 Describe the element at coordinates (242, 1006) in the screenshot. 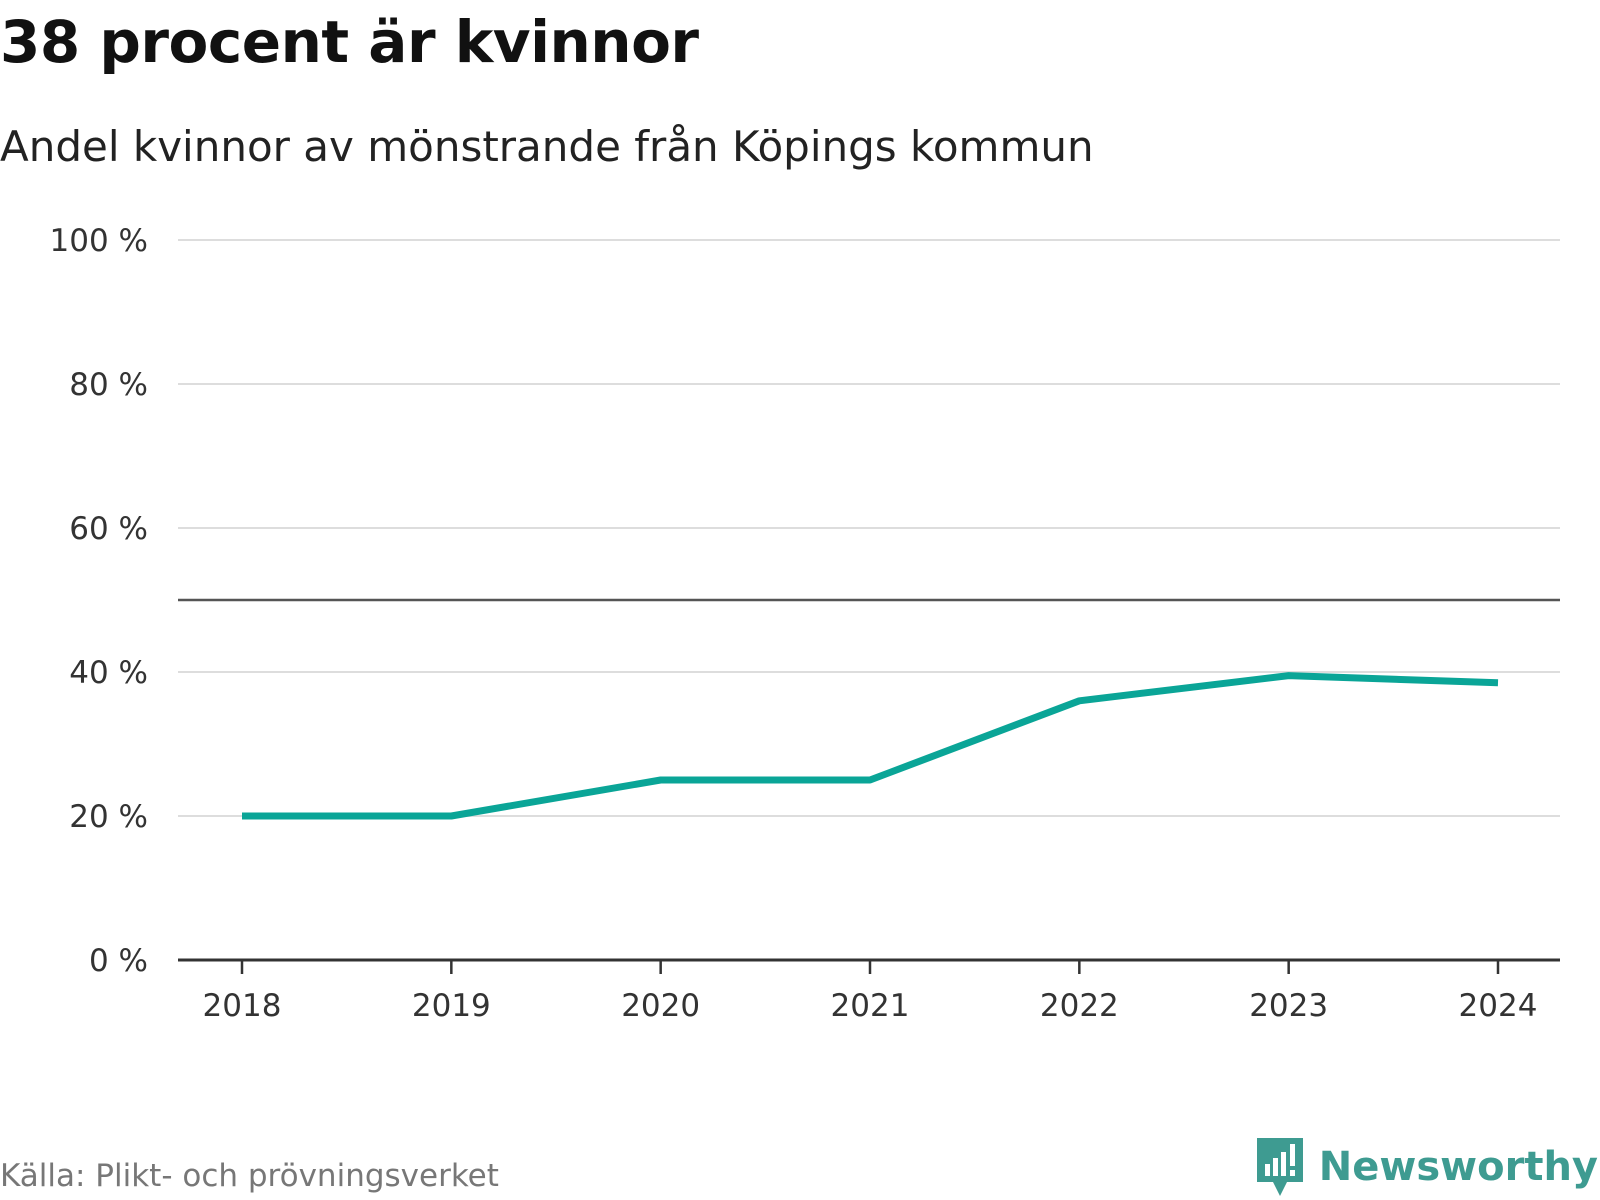

I see `x-tick-label-2018: 2018` at that location.